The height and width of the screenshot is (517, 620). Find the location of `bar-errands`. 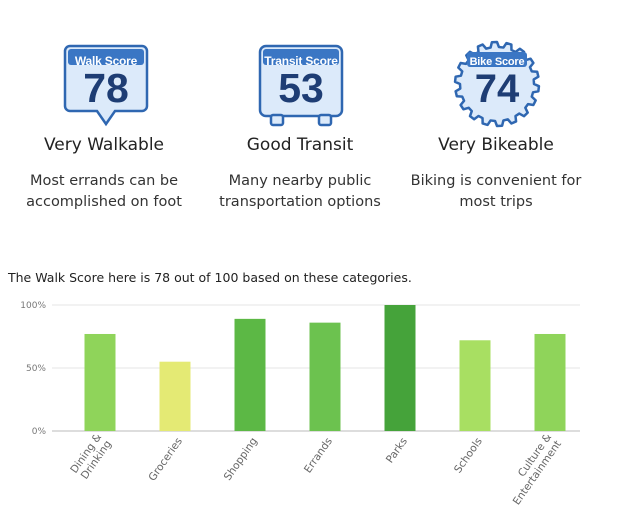

bar-errands is located at coordinates (325, 376).